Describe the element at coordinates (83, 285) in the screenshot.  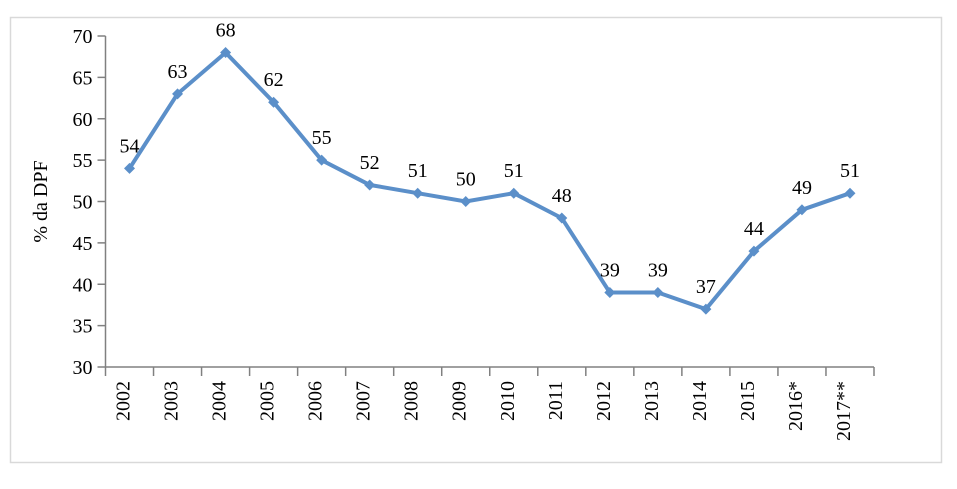
I see `y-tick-label: 40` at that location.